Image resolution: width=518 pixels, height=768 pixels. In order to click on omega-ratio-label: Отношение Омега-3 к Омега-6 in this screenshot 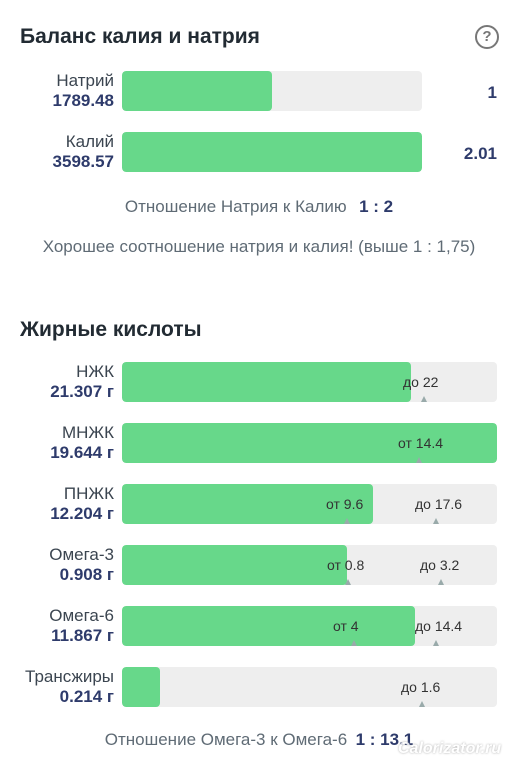, I will do `click(226, 739)`.